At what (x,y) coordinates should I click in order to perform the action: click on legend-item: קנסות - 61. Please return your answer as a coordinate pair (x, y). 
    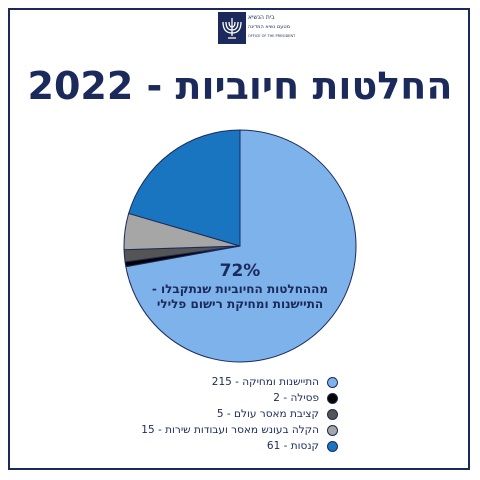
    Looking at the image, I should click on (302, 446).